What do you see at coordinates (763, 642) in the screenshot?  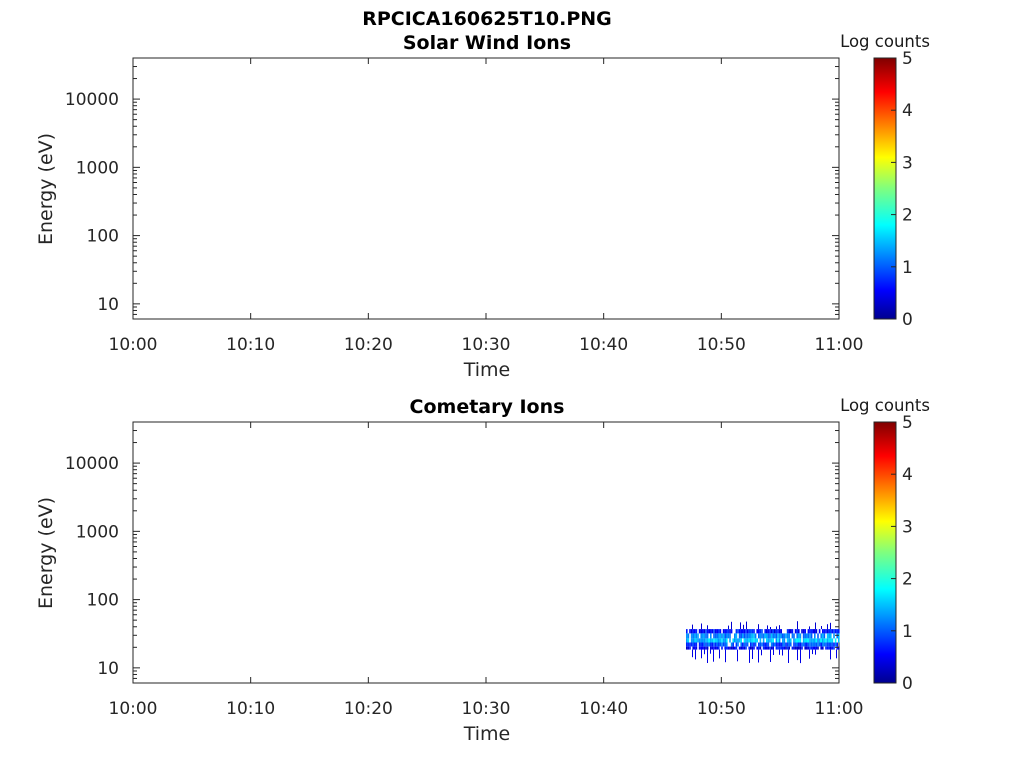 I see `data-layer` at bounding box center [763, 642].